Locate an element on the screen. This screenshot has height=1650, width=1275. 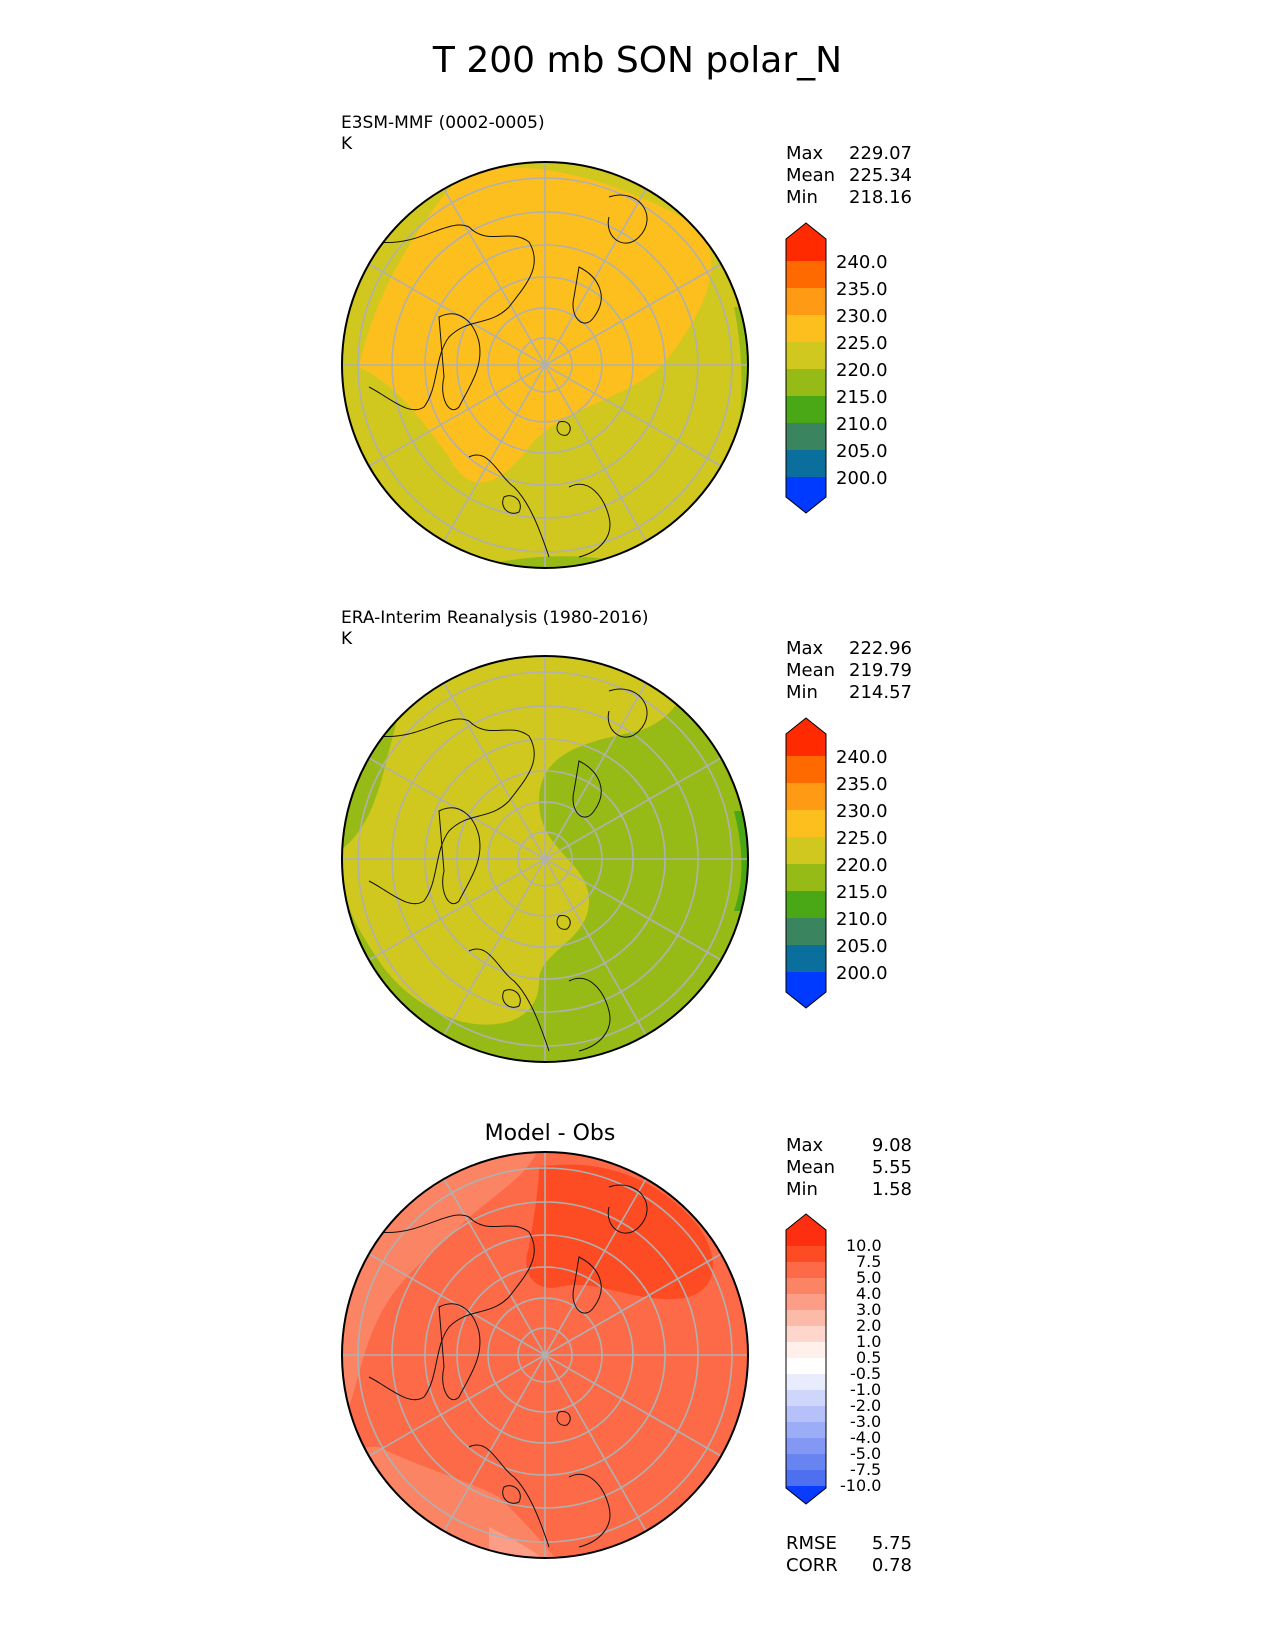
panel2-polar-map is located at coordinates (545, 859).